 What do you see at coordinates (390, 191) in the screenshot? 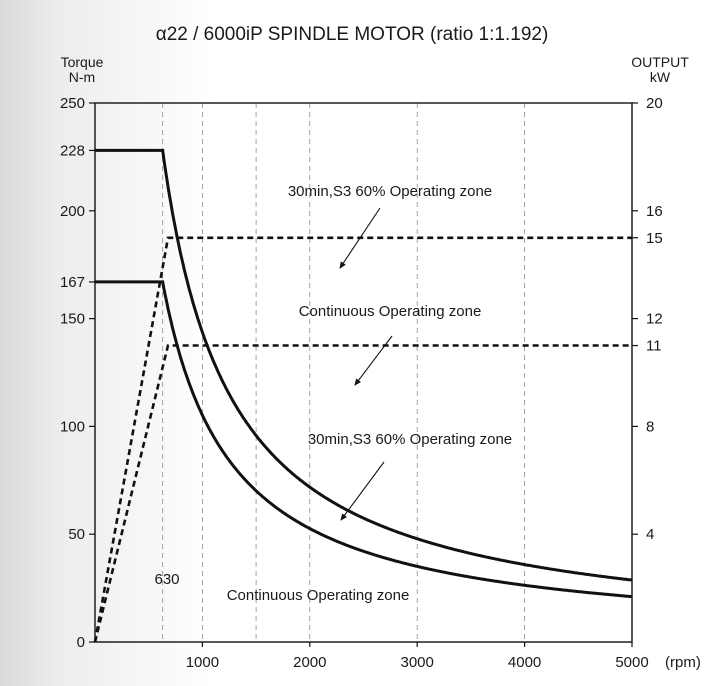
I see `annotation-s3-upper-text: 30min,S3 60% Operating zone` at bounding box center [390, 191].